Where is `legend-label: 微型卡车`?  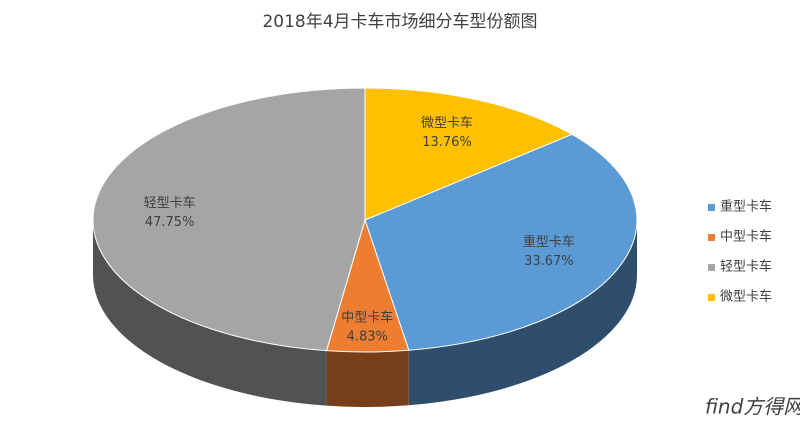 legend-label: 微型卡车 is located at coordinates (746, 297).